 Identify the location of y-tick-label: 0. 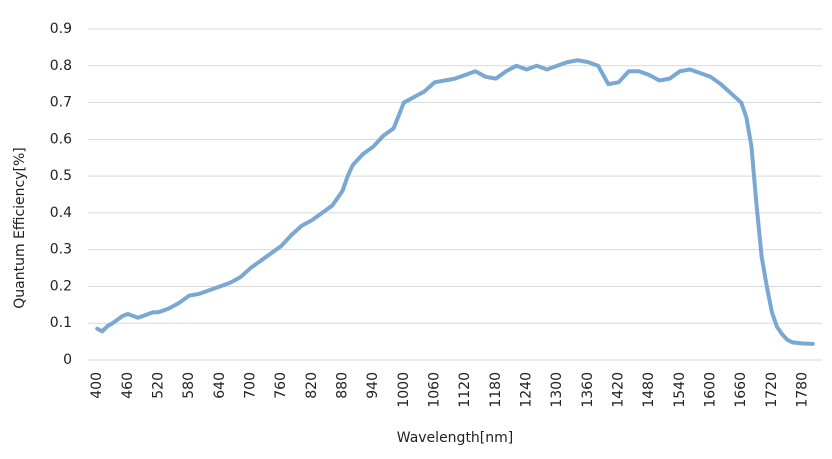
(67, 360).